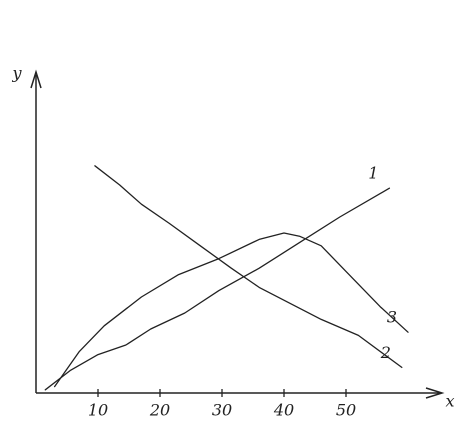 The height and width of the screenshot is (436, 459). What do you see at coordinates (346, 410) in the screenshot?
I see `x-tick-label: 50` at bounding box center [346, 410].